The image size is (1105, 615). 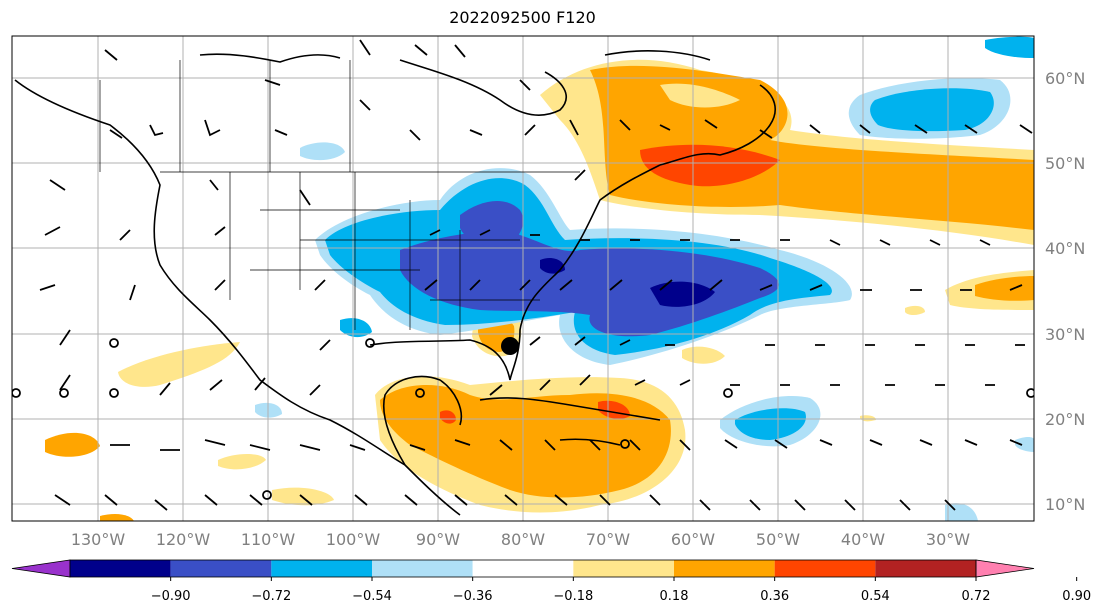 What do you see at coordinates (523, 539) in the screenshot?
I see `lon-label: 80°W` at bounding box center [523, 539].